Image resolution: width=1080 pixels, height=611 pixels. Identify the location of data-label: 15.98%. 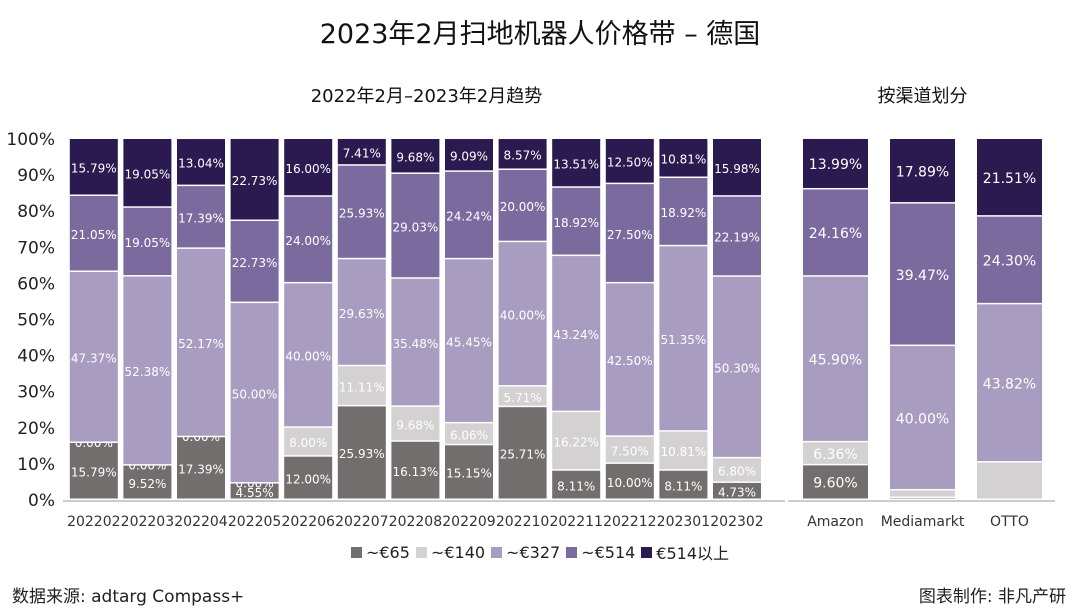
(737, 169).